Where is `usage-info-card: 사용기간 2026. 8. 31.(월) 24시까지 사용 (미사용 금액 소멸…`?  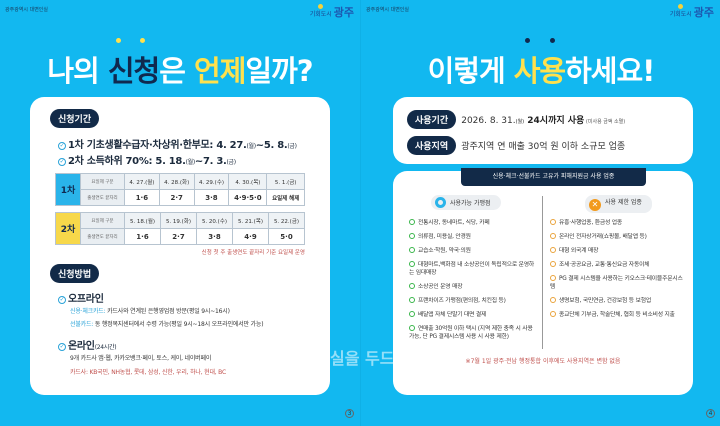 usage-info-card: 사용기간 2026. 8. 31.(월) 24시까지 사용 (미사용 금액 소멸… is located at coordinates (543, 130).